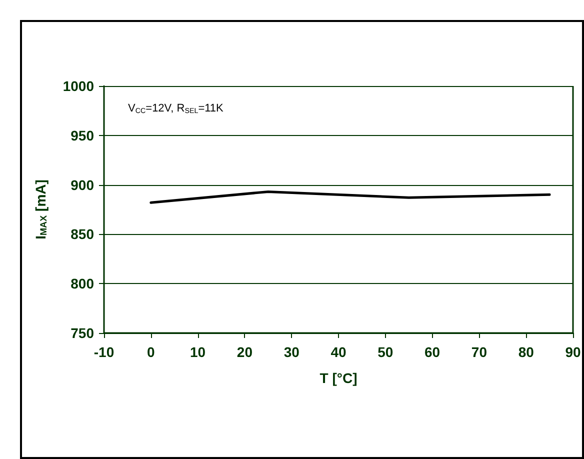  What do you see at coordinates (526, 352) in the screenshot?
I see `x-tick-label: 80` at bounding box center [526, 352].